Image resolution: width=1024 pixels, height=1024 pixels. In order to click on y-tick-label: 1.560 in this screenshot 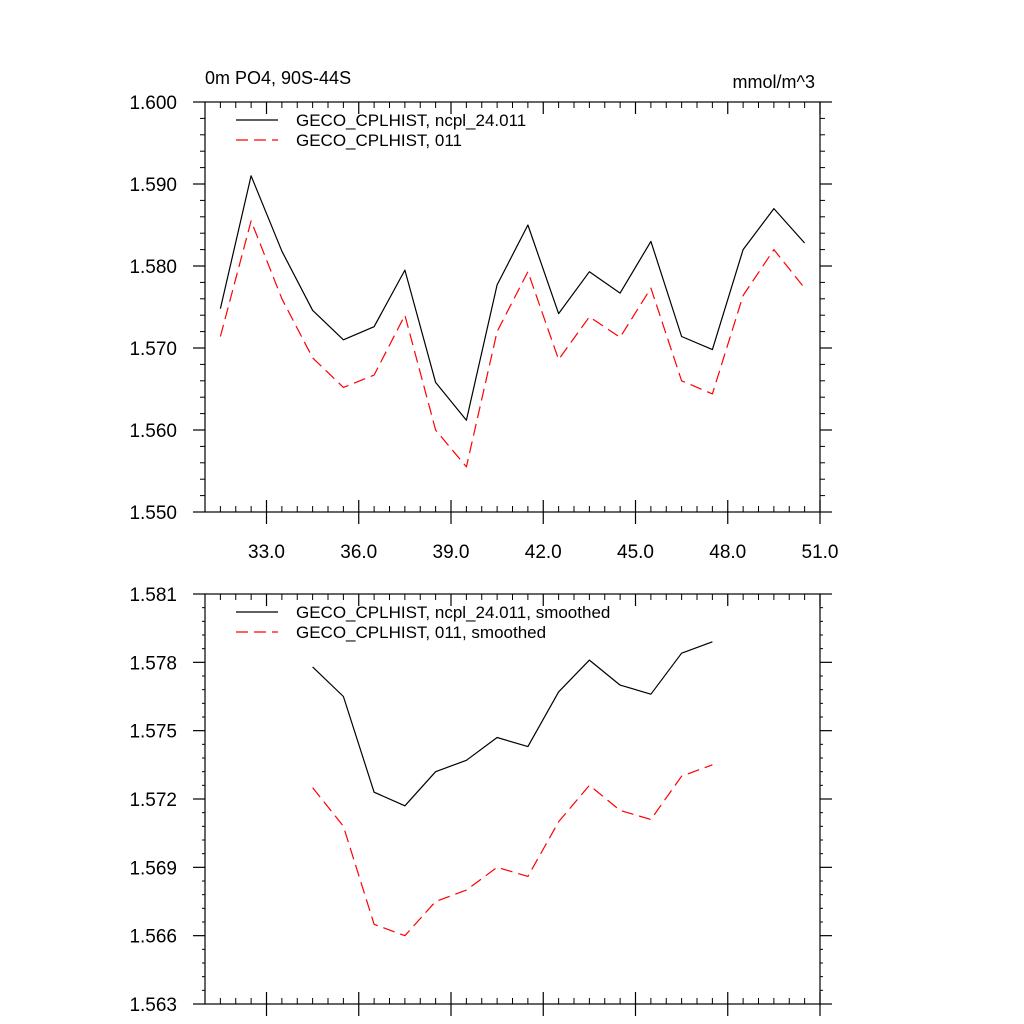, I will do `click(153, 431)`.